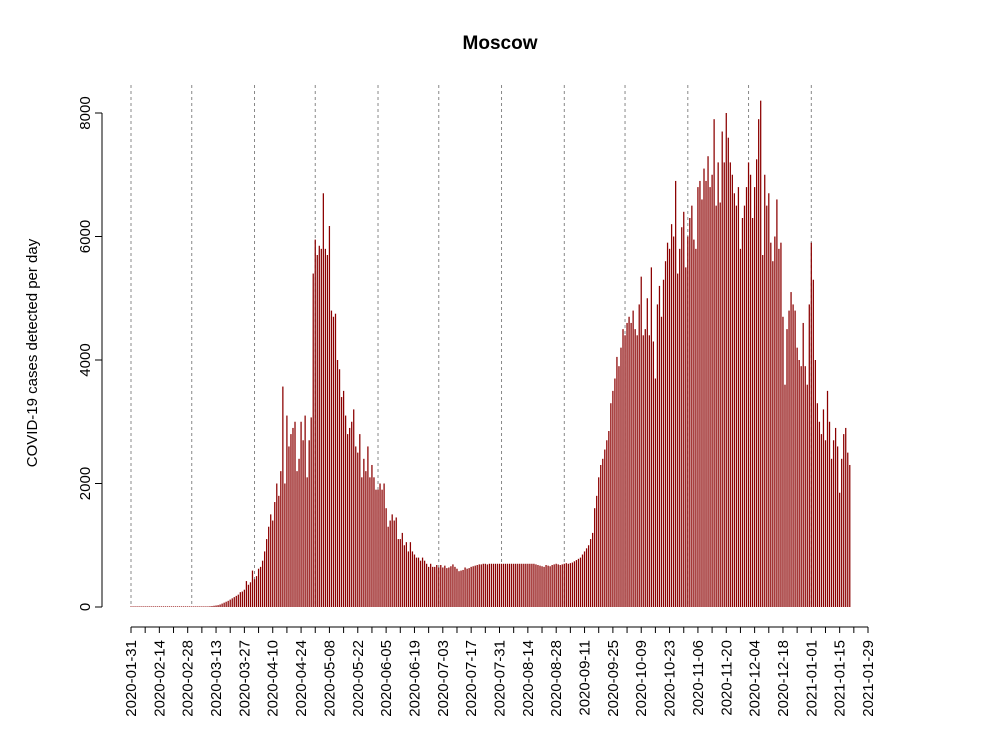  Describe the element at coordinates (670, 678) in the screenshot. I see `x-tick-label: 2020-10-23` at that location.